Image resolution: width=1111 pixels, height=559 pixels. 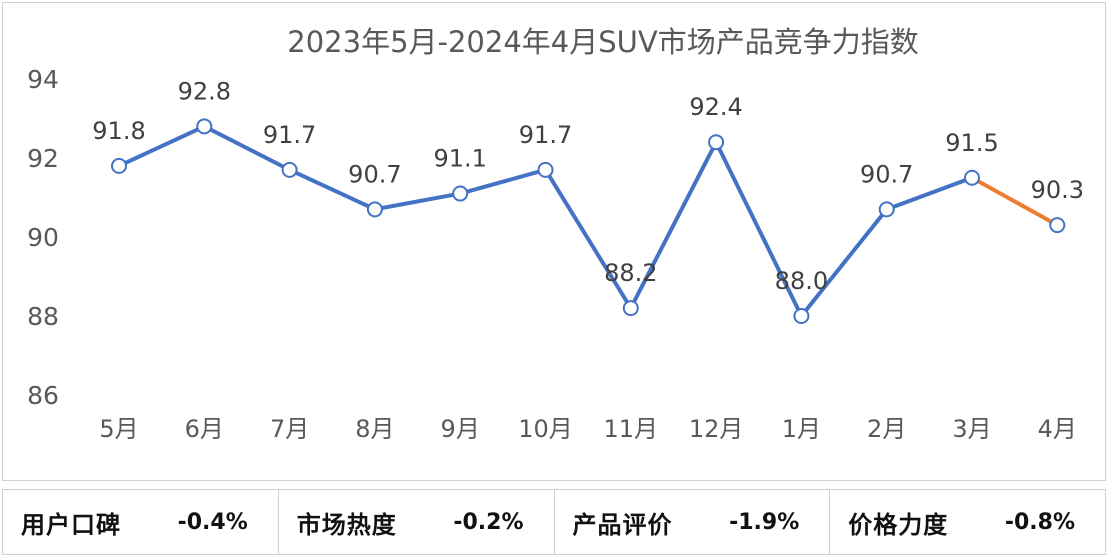 What do you see at coordinates (1057, 429) in the screenshot?
I see `x-tick-label: 4月` at bounding box center [1057, 429].